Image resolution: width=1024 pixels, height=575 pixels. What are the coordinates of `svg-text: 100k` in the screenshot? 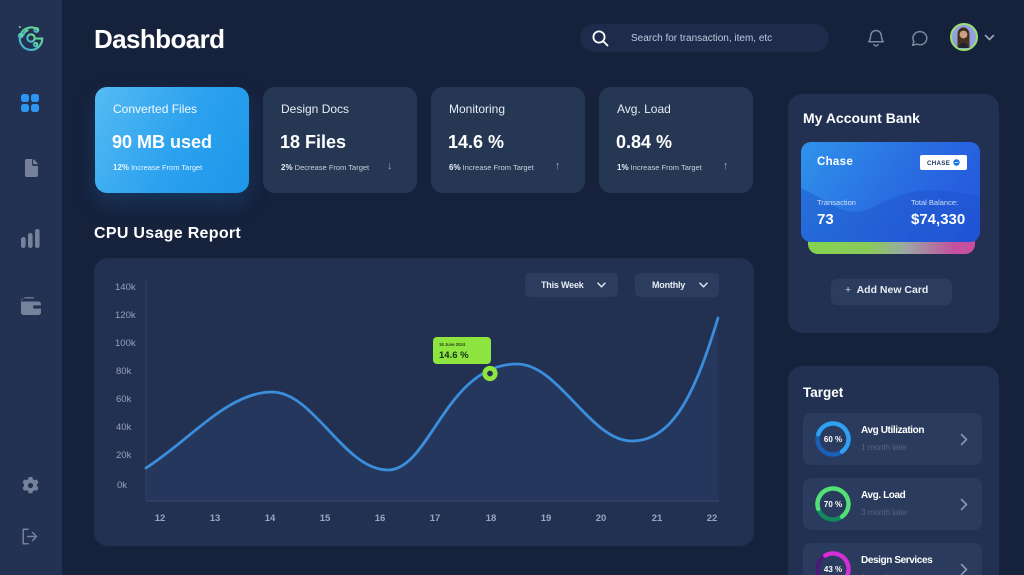 It's located at (125, 343).